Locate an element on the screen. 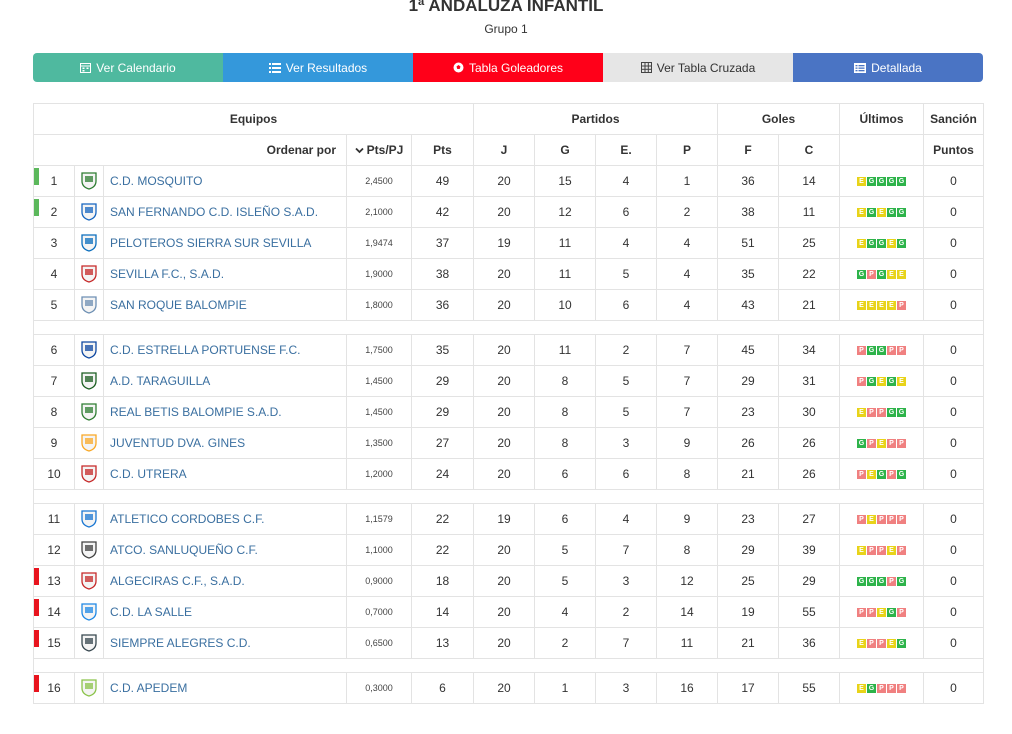  ver-tabla-cruzada-button: Ver Tabla Cruzada is located at coordinates (698, 67).